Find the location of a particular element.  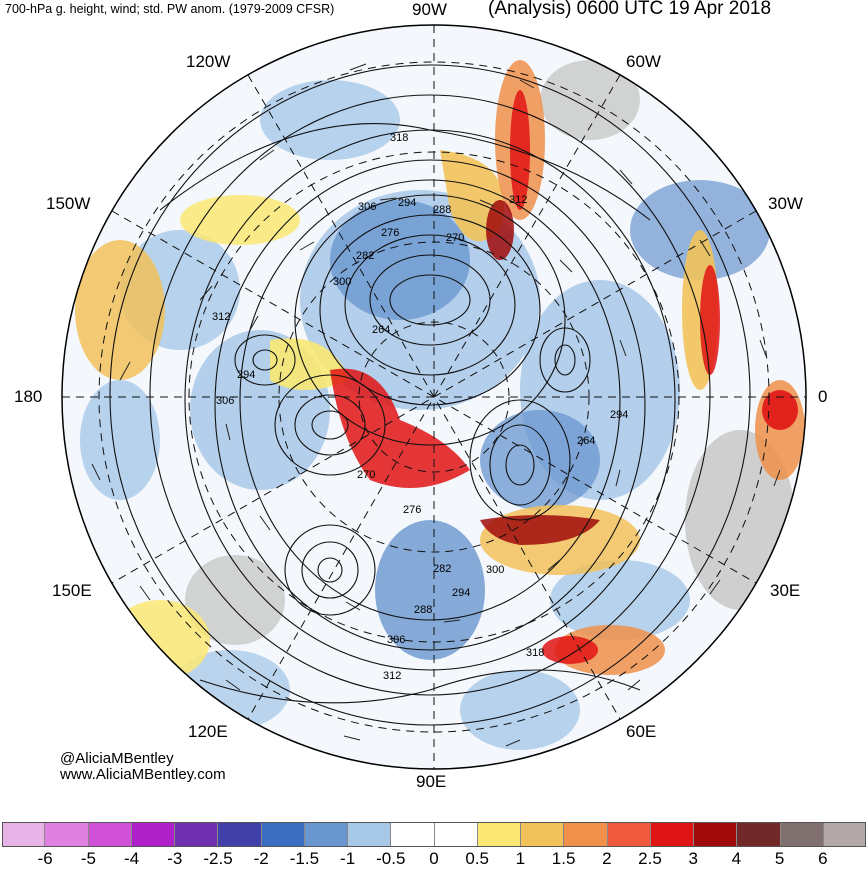

colorbar-tick-label: -4 is located at coordinates (132, 858).